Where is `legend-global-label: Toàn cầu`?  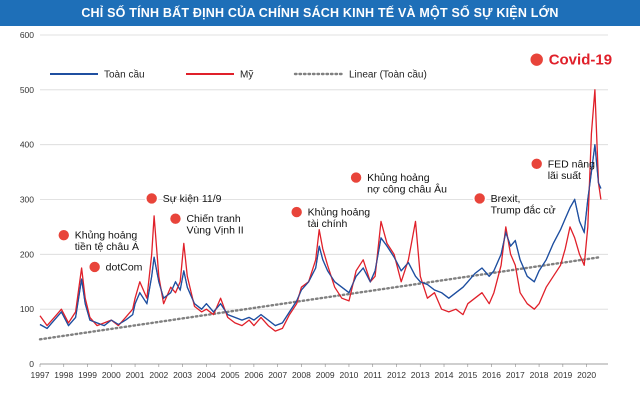 legend-global-label: Toàn cầu is located at coordinates (124, 75).